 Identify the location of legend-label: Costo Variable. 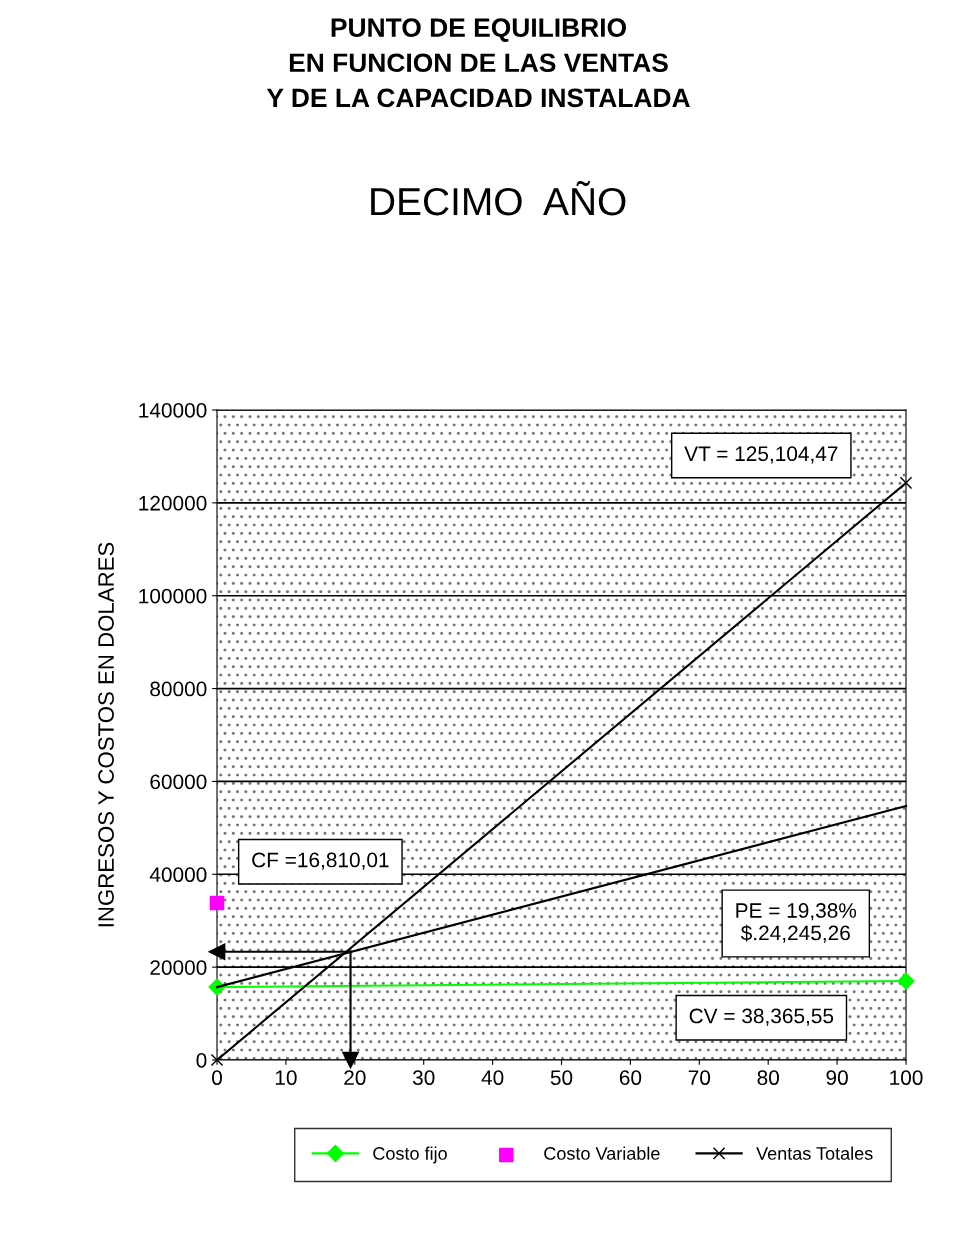
(602, 1153).